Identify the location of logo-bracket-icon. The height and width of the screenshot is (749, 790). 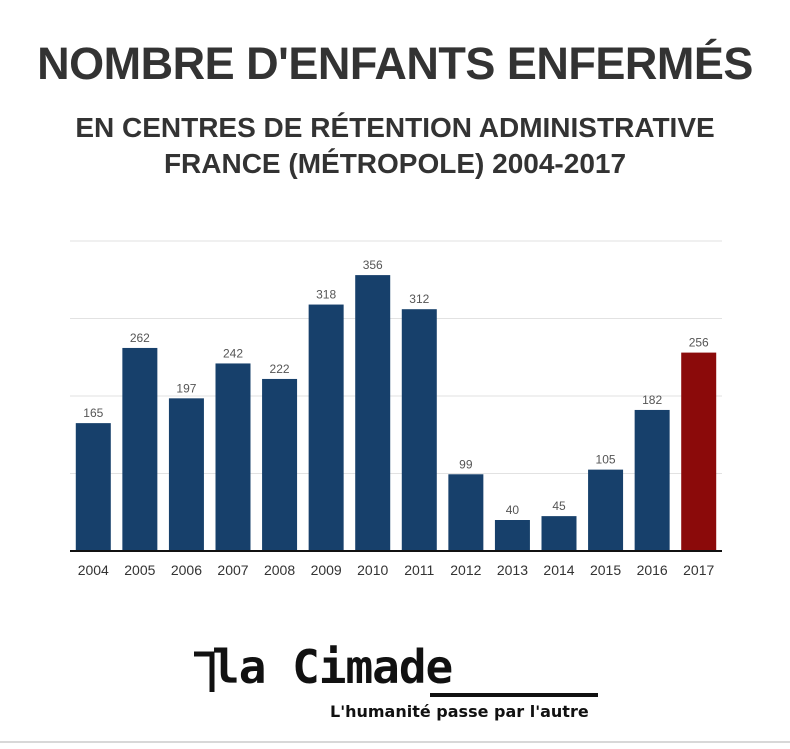
(396, 674).